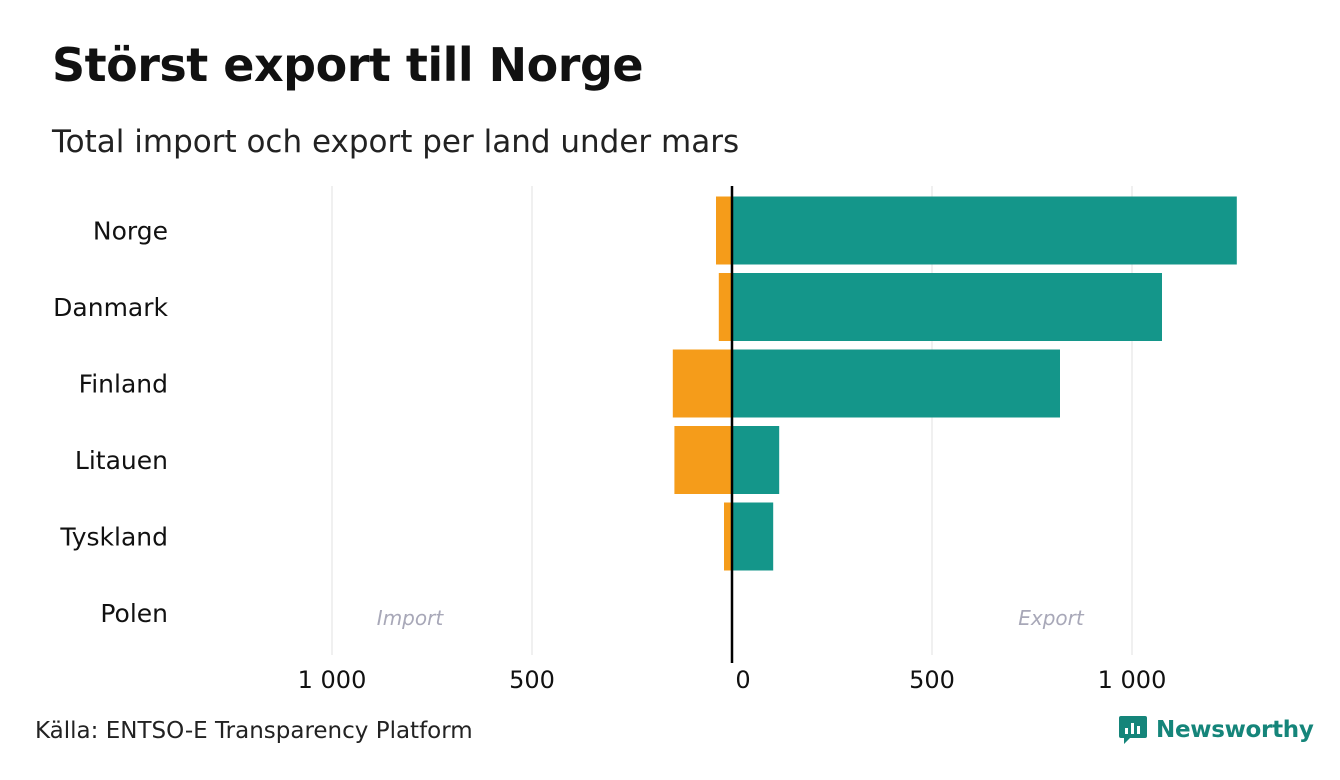  I want to click on category-label: Danmark, so click(110, 307).